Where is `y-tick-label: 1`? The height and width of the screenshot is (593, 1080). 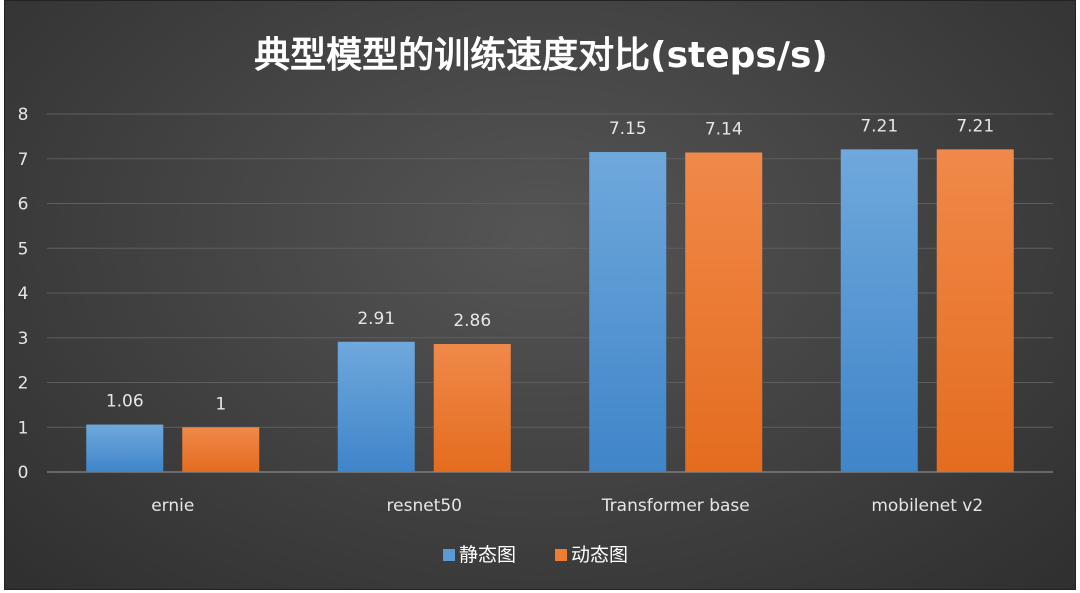
y-tick-label: 1 is located at coordinates (23, 428).